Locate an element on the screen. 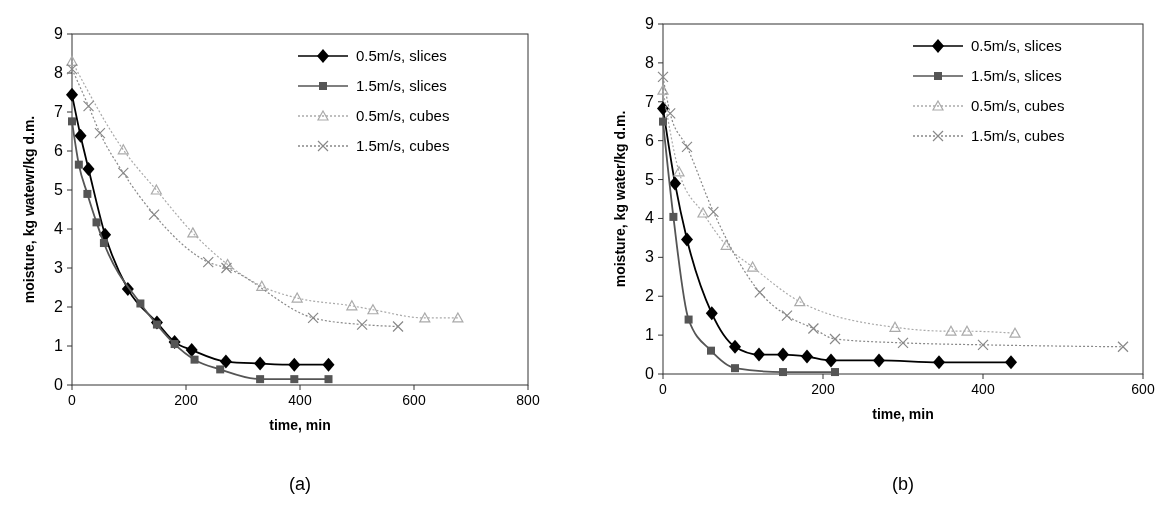 The image size is (1163, 529). y-tick-label: 0 is located at coordinates (650, 373).